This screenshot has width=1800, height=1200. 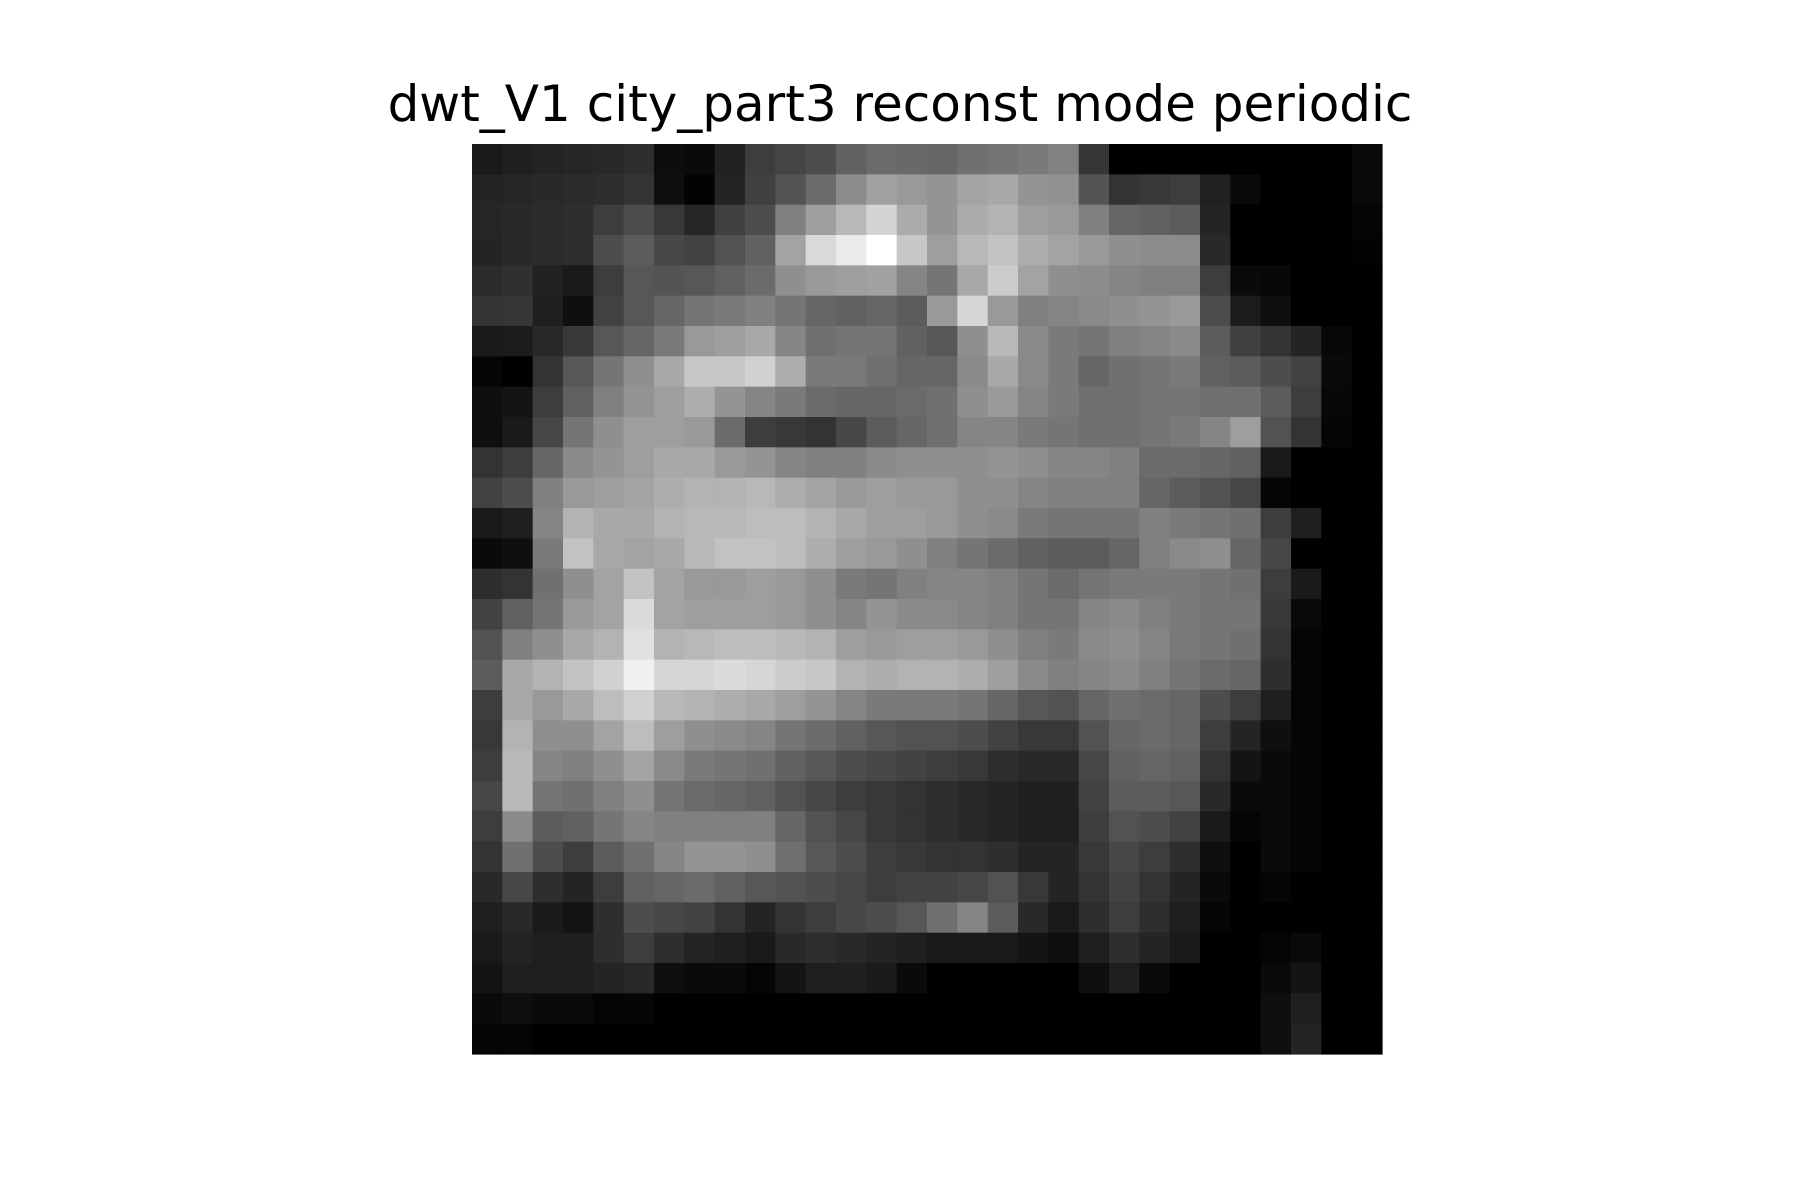 What do you see at coordinates (942, 978) in the screenshot?
I see `heatmap-cell-r27-c15` at bounding box center [942, 978].